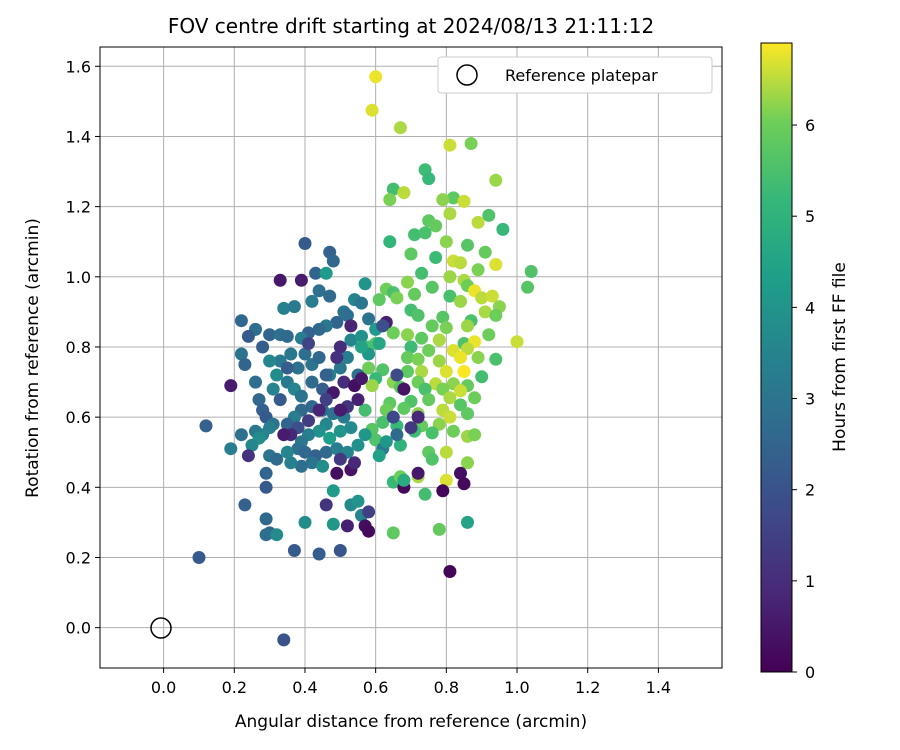 The image size is (900, 750). What do you see at coordinates (810, 581) in the screenshot?
I see `colorbar-tick-label: 1` at bounding box center [810, 581].